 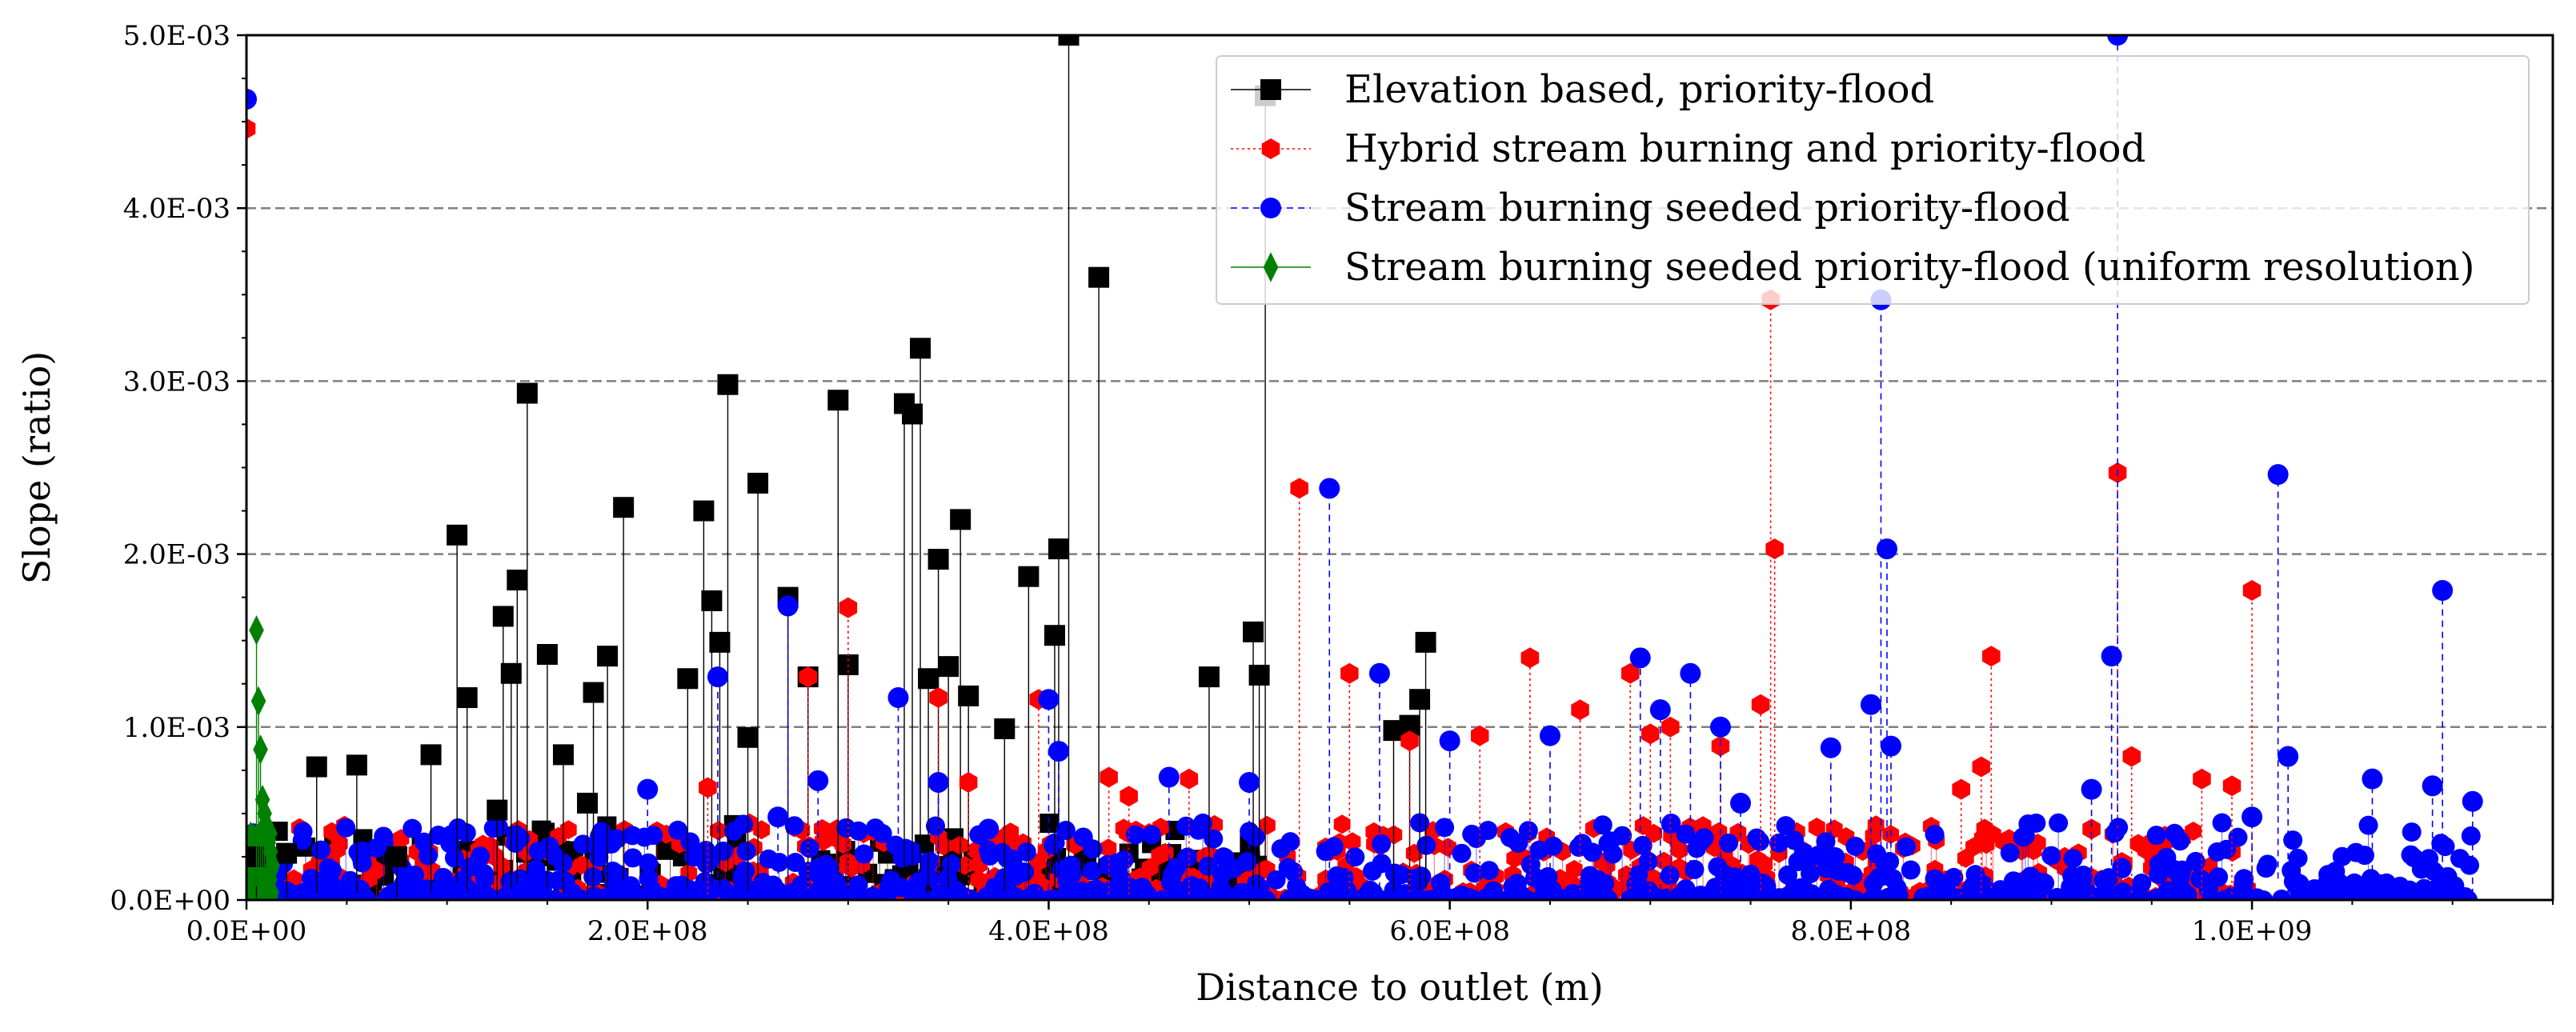 I want to click on y-tick-label: 5.0E-03, so click(x=176, y=36).